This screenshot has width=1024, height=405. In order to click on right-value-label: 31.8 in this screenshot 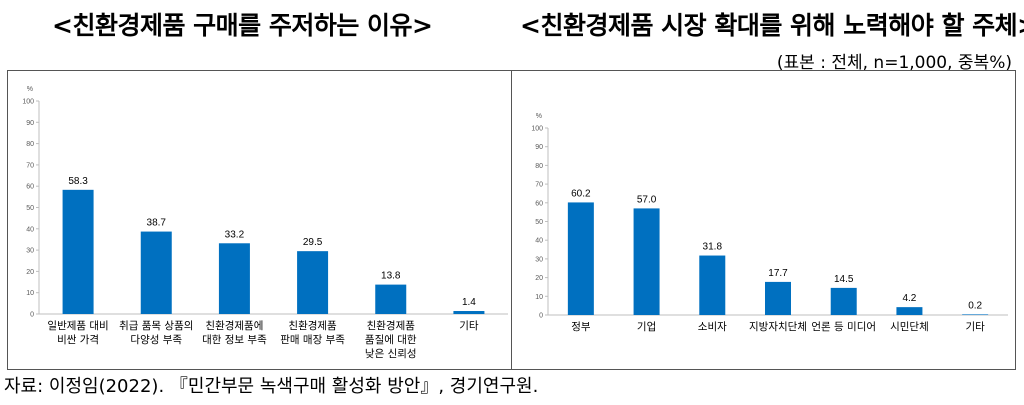, I will do `click(713, 247)`.